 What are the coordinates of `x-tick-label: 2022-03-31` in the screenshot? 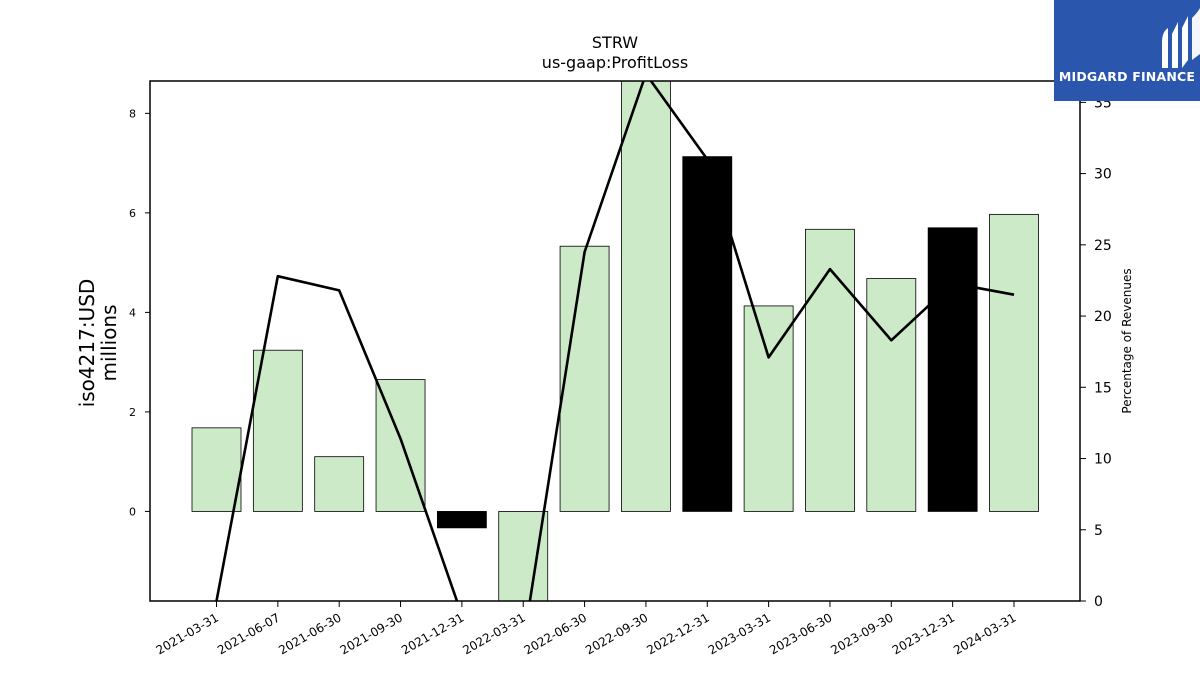 It's located at (493, 633).